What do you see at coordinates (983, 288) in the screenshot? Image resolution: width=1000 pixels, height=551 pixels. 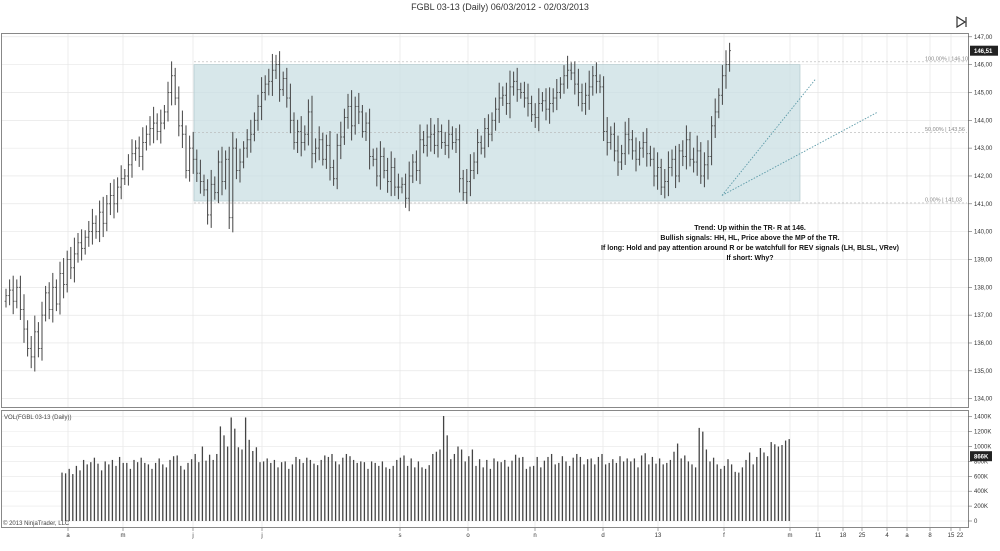 I see `price-tick-label: 138,00` at bounding box center [983, 288].